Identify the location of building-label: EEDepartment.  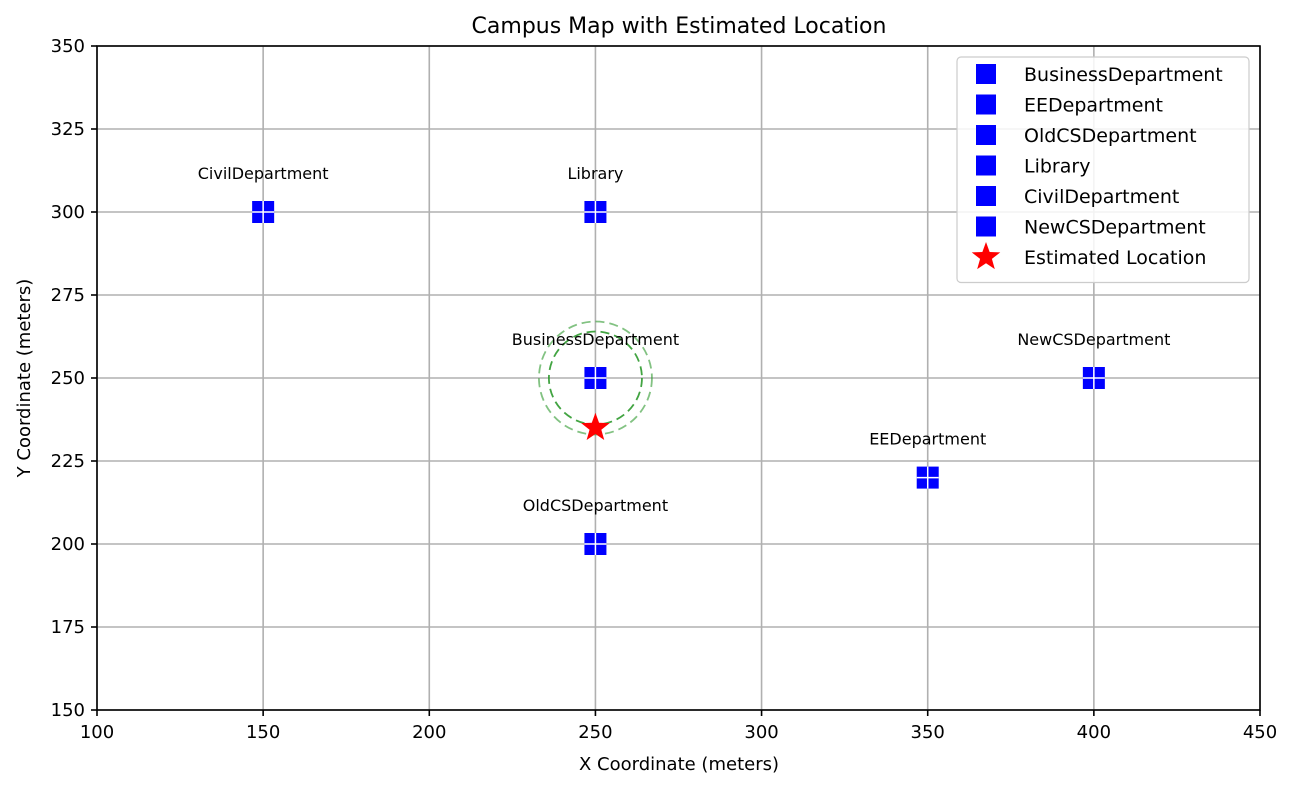
(927, 439).